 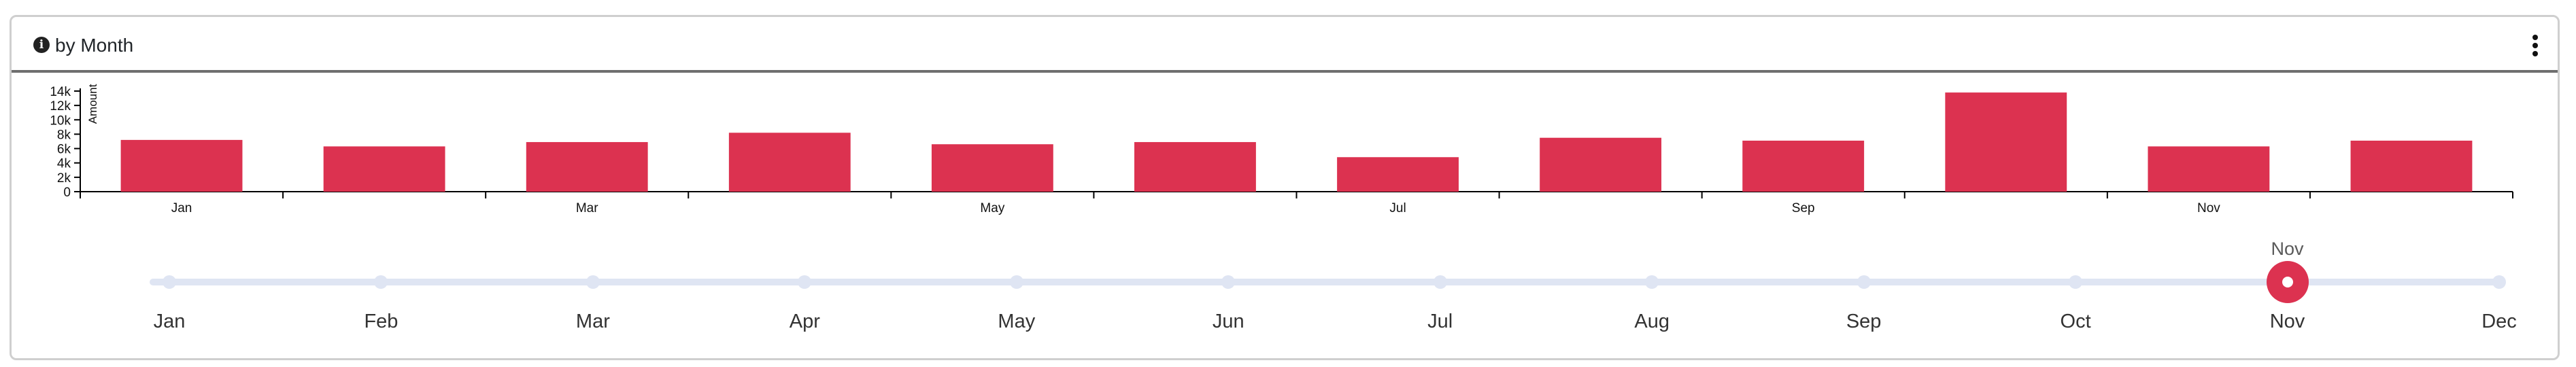 I want to click on x-tick-label: Sep, so click(x=1803, y=208).